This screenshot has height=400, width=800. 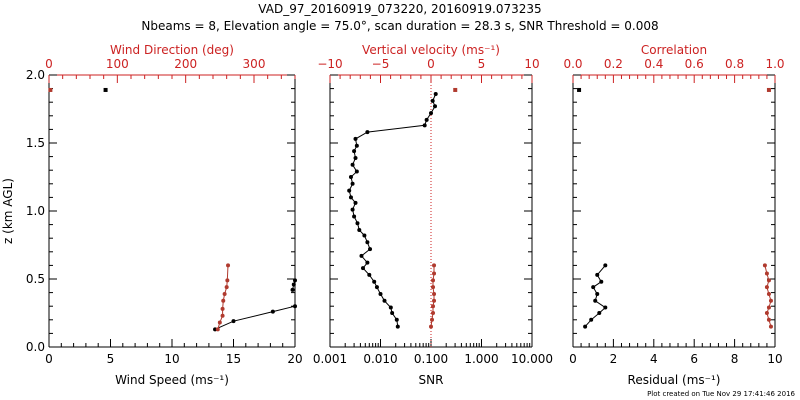 What do you see at coordinates (653, 64) in the screenshot?
I see `top-tick-label: 0.4` at bounding box center [653, 64].